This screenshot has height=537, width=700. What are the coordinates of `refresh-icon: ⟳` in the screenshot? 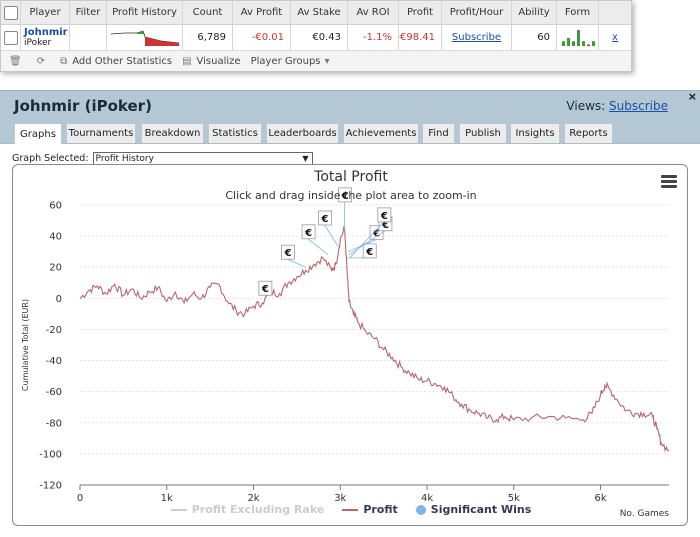 It's located at (41, 61).